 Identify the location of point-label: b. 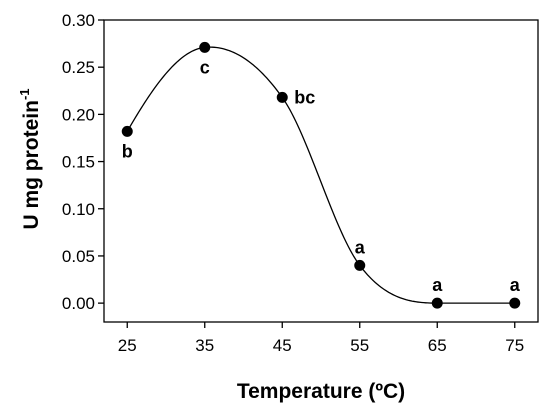
(127, 151).